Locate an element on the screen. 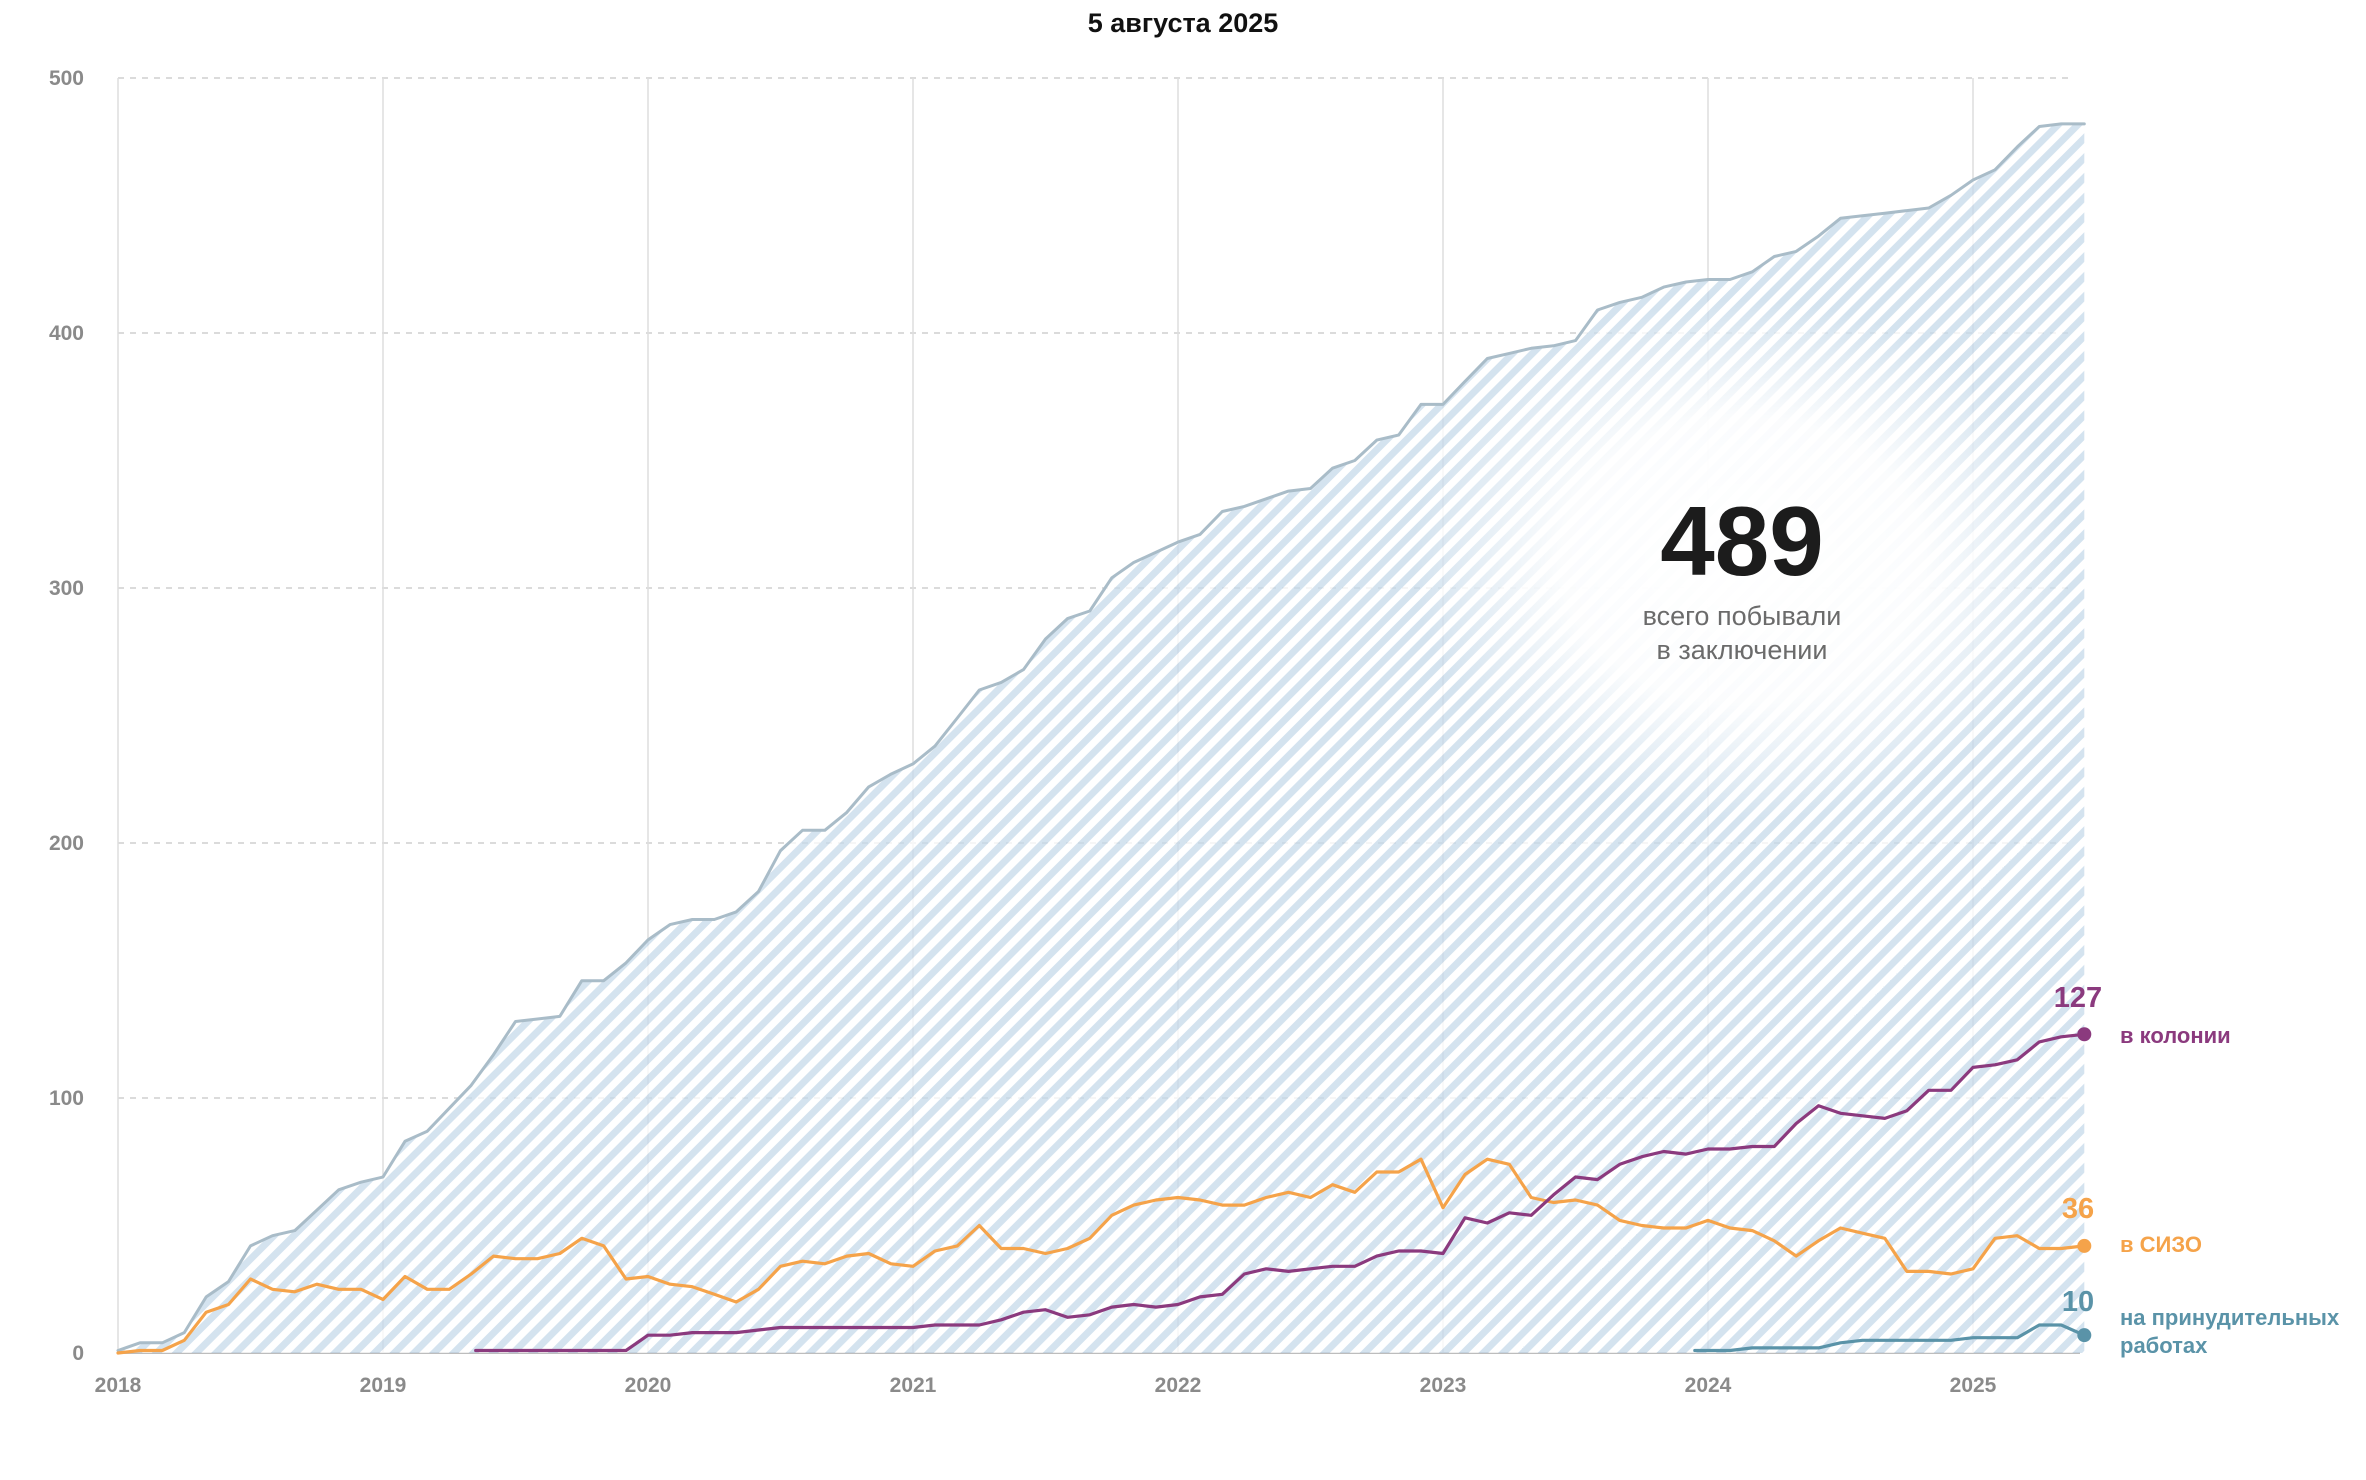 The width and height of the screenshot is (2366, 1480). forced-labor-end-value: 10 is located at coordinates (2078, 1302).